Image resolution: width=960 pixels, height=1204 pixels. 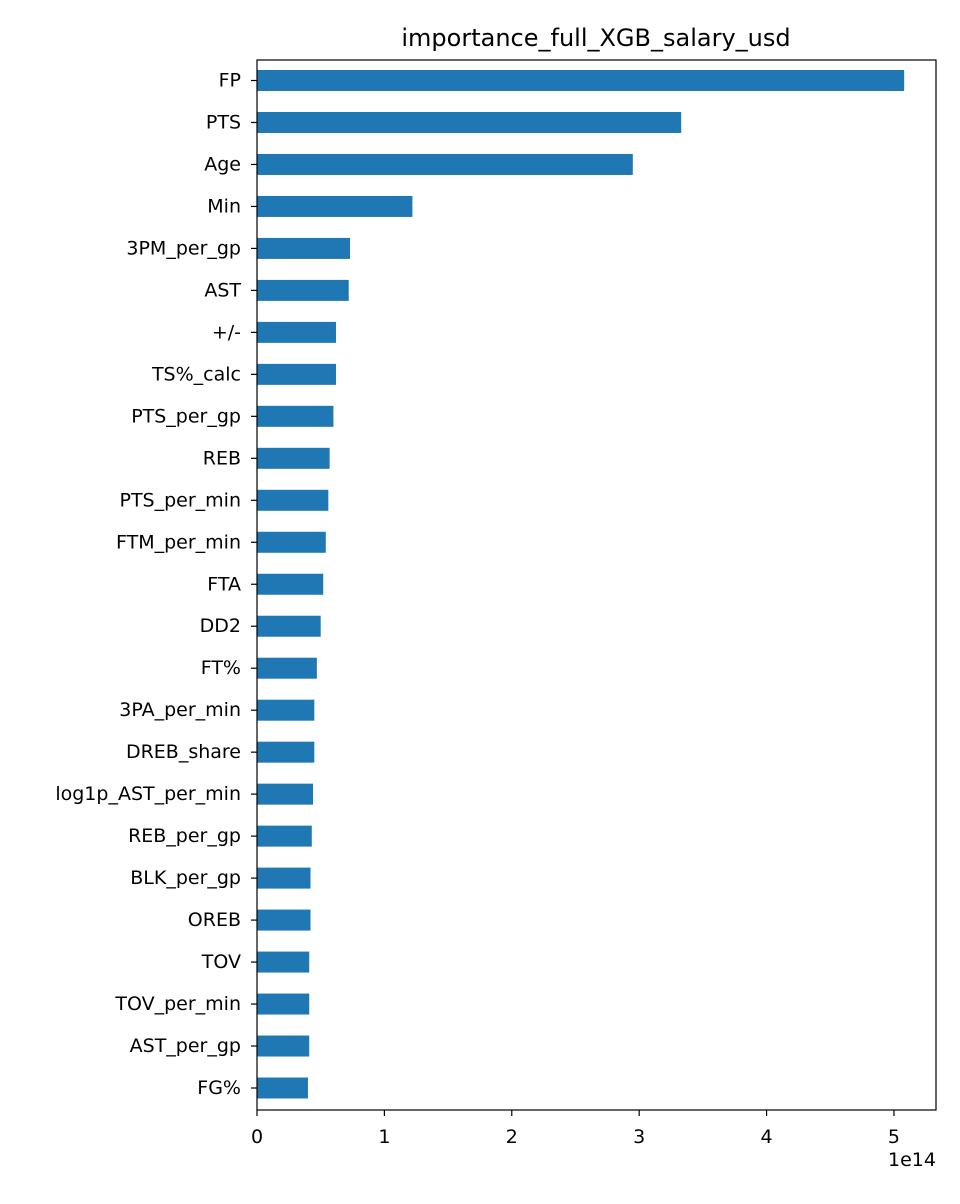 I want to click on x-axis: 0 1 2 3 4 5, so click(x=575, y=1129).